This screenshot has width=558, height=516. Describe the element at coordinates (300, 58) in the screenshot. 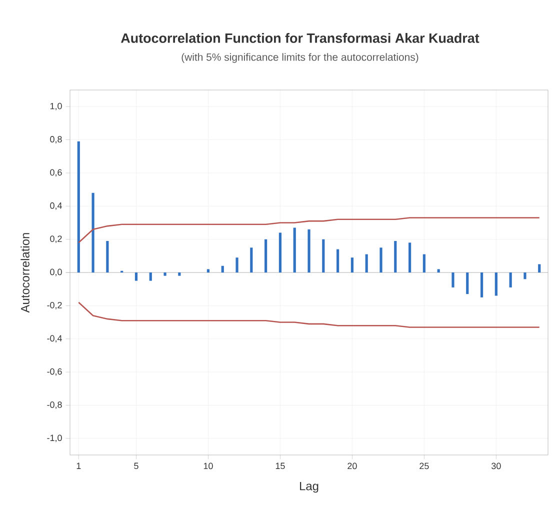

I see `chart-subtitle: (with 5% significance limits for the autocorrelations)` at that location.